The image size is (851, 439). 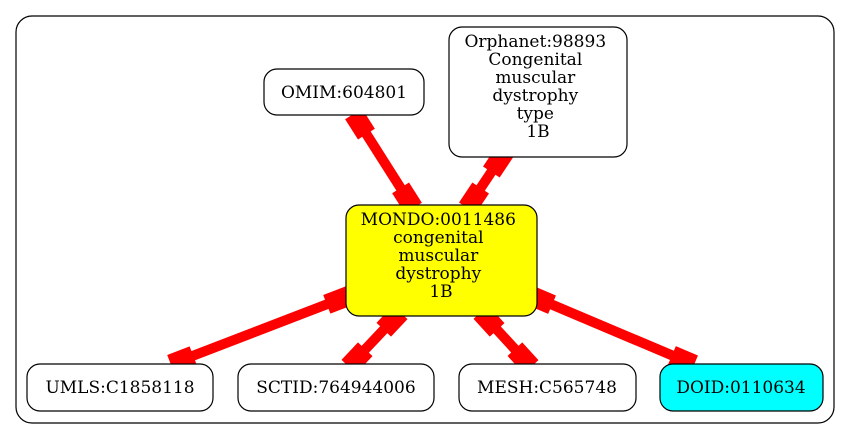 I want to click on node-orphanet-box, so click(x=538, y=92).